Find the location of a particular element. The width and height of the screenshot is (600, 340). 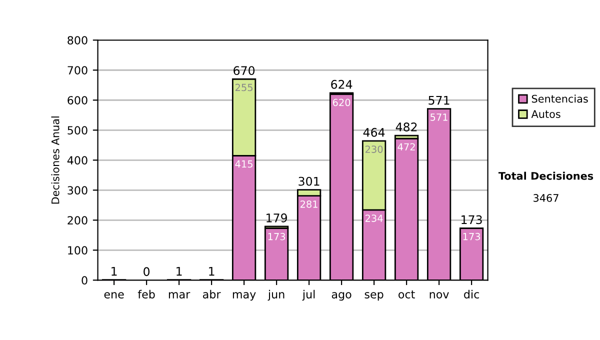

x-tick-label: mar is located at coordinates (179, 295).